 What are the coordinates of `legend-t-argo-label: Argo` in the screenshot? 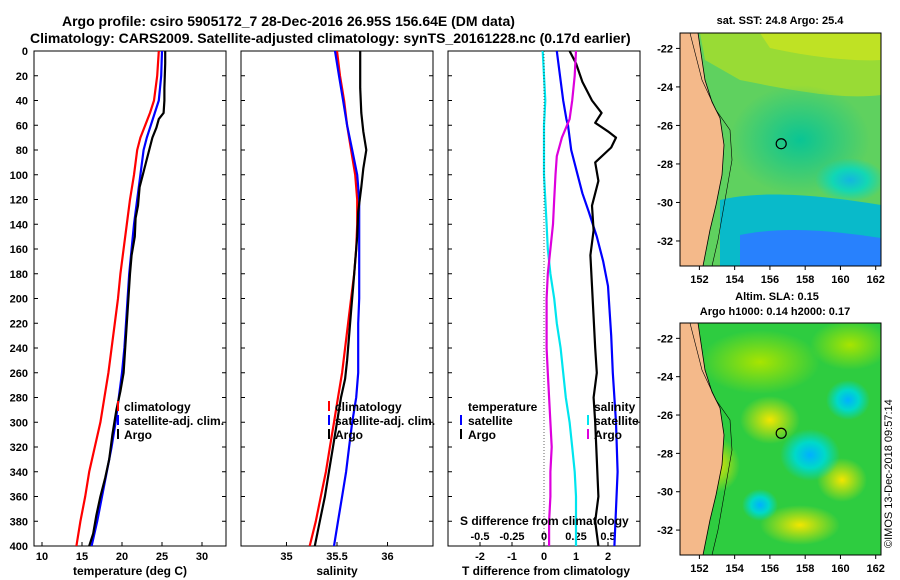 It's located at (482, 435).